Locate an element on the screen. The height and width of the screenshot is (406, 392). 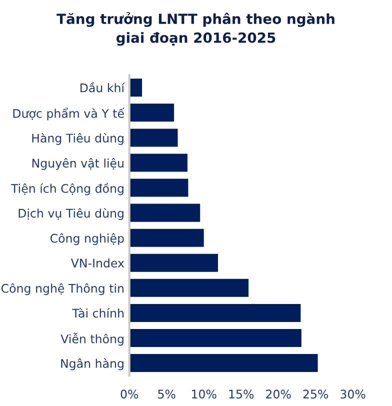
y-tick-label: Hàng Tiêu dùng is located at coordinates (78, 138).